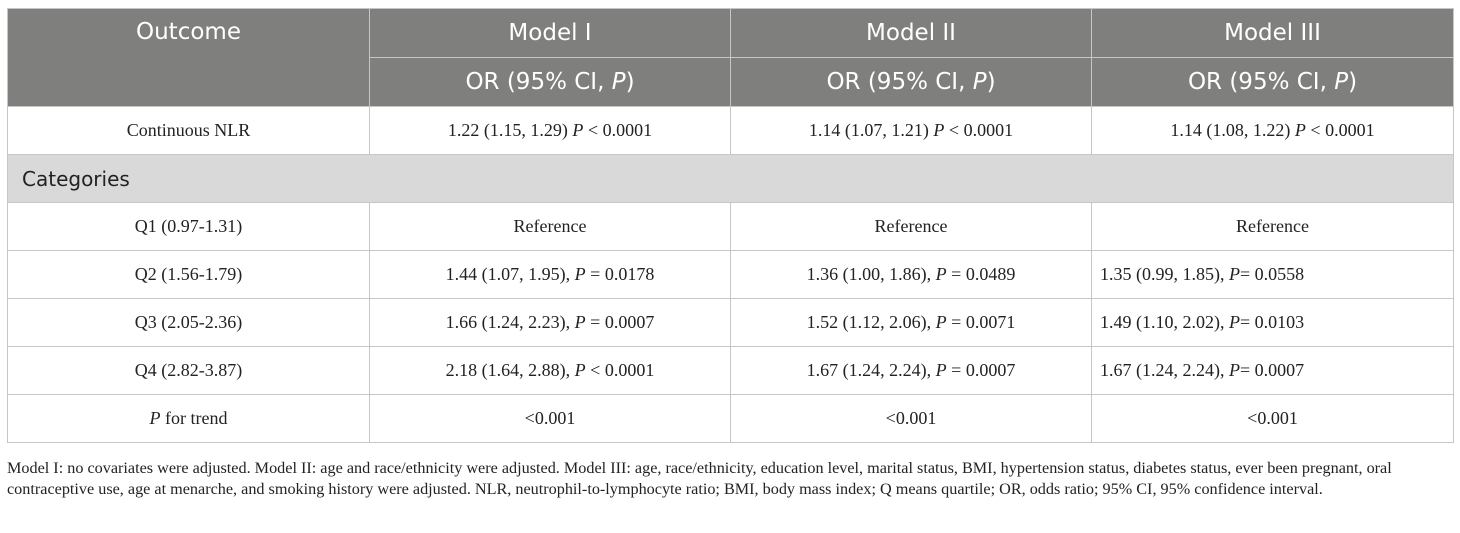  Describe the element at coordinates (188, 130) in the screenshot. I see `row-label: Continuous NLR` at that location.